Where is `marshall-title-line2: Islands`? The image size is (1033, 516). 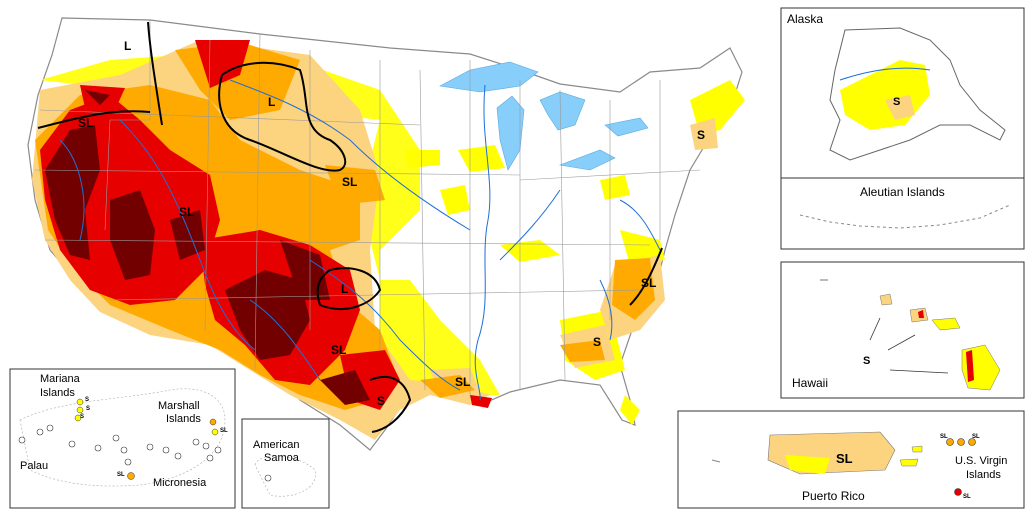 marshall-title-line2: Islands is located at coordinates (183, 419).